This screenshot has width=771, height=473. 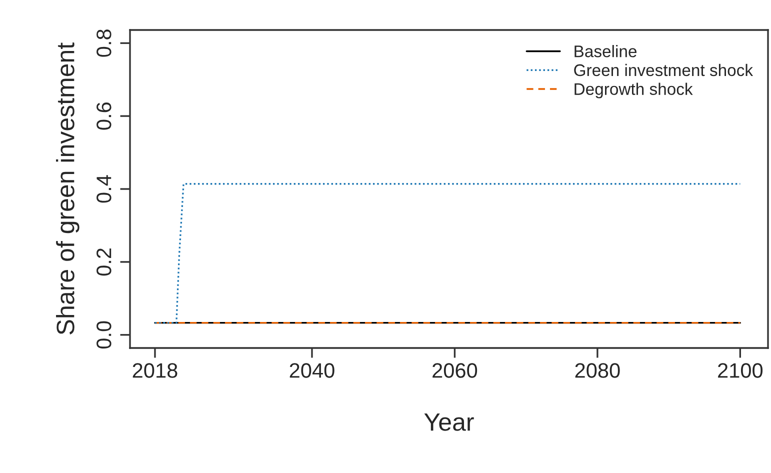 I want to click on x-tick-label: 2018, so click(x=155, y=370).